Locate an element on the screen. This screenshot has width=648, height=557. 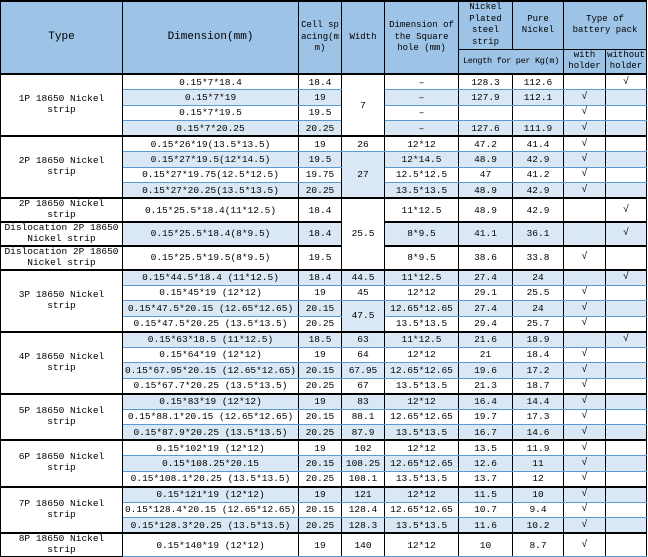
width-cell: 140 is located at coordinates (363, 544).